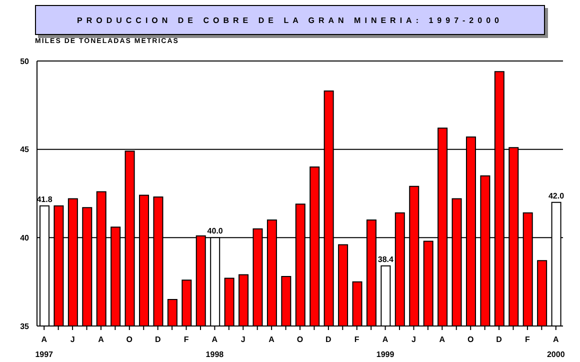  What do you see at coordinates (556, 347) in the screenshot?
I see `x-tick-label: A 2000` at bounding box center [556, 347].